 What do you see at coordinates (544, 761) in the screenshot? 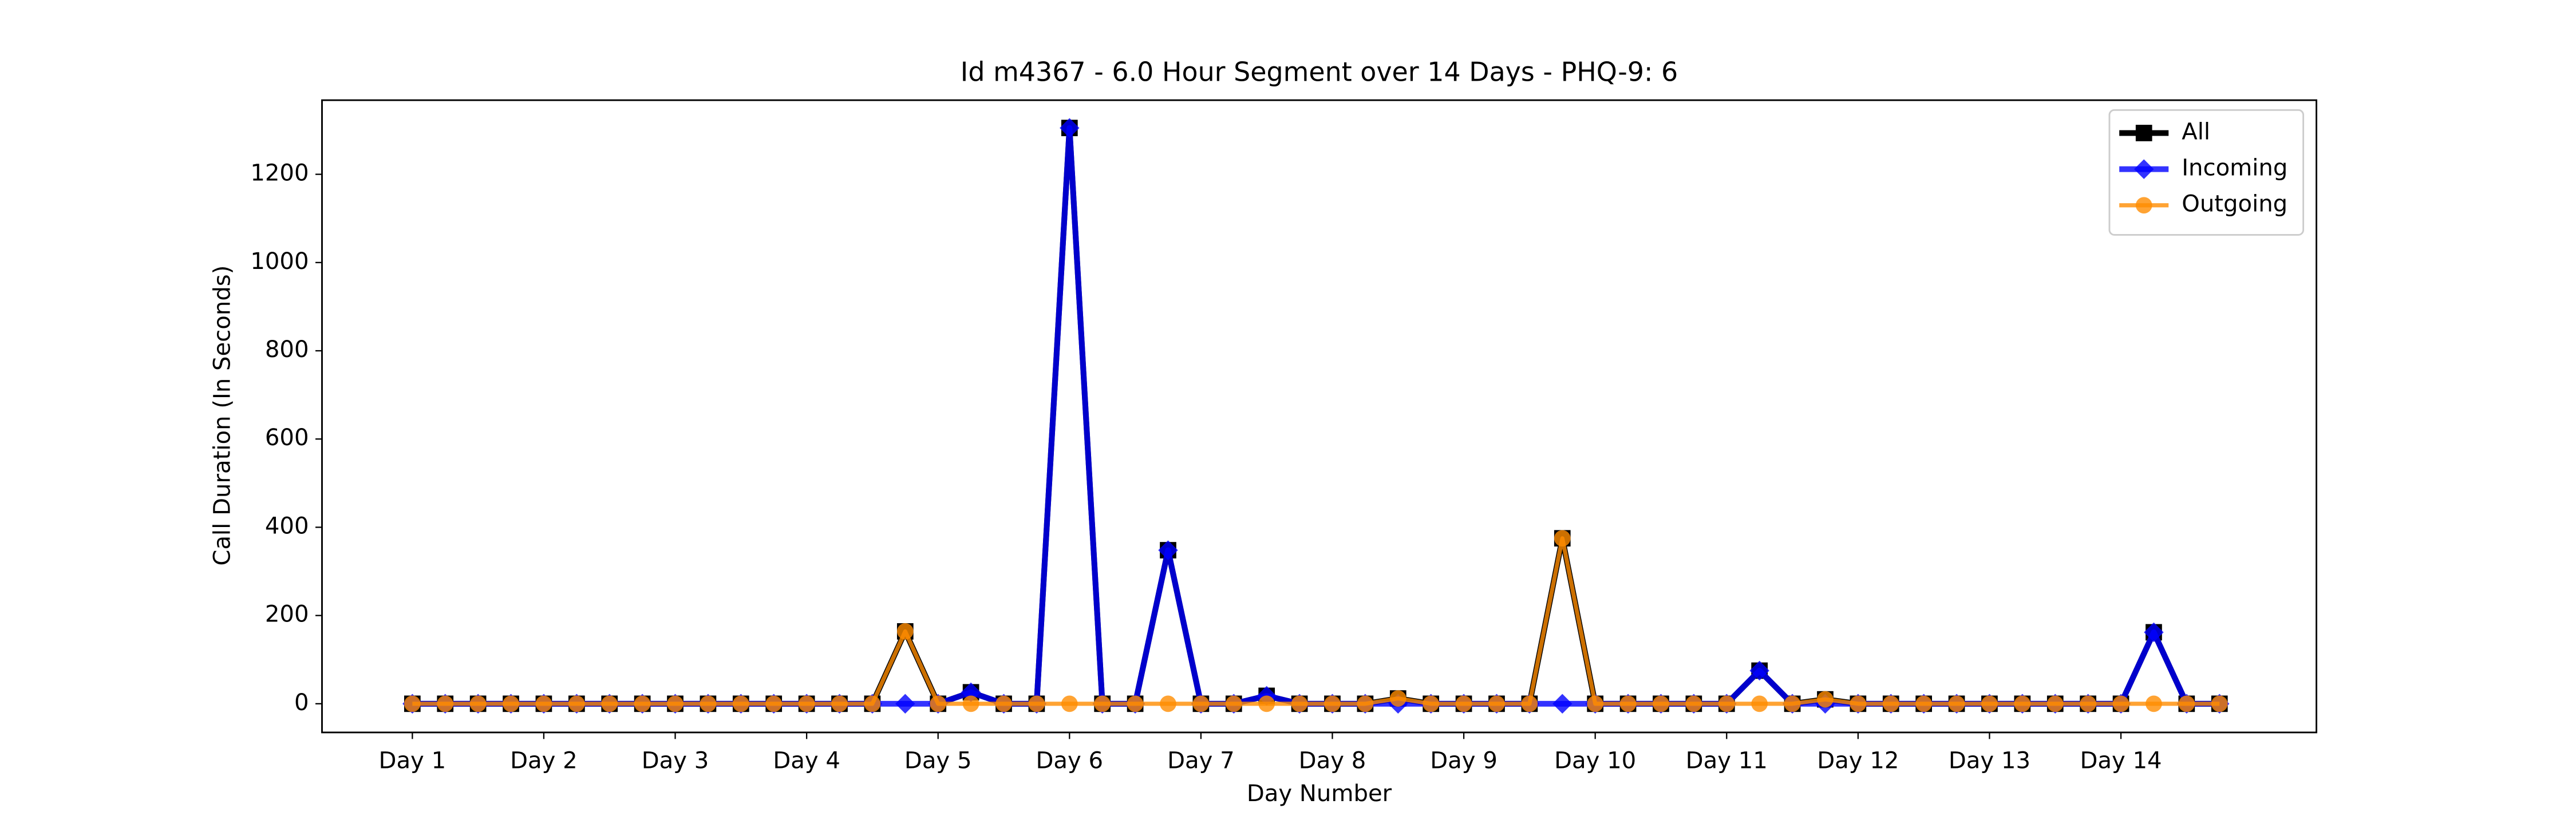
I see `x-tick-label: Day 2` at bounding box center [544, 761].